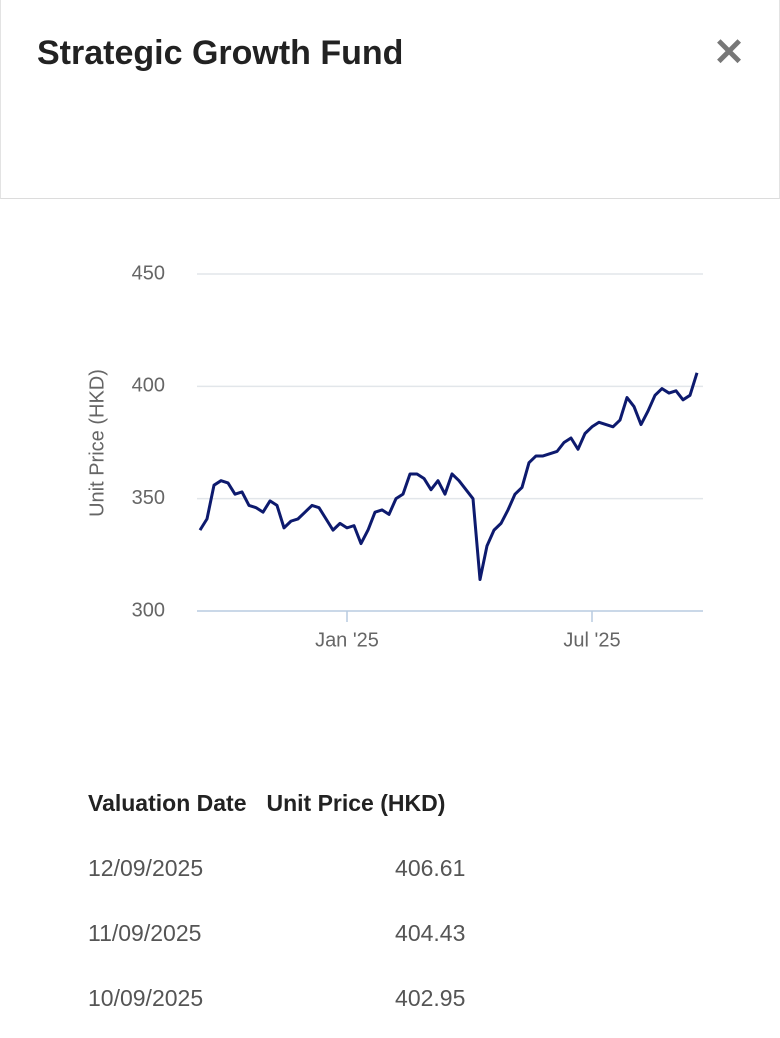 The image size is (780, 1038). Describe the element at coordinates (220, 53) in the screenshot. I see `page-title: Strategic Growth Fund` at that location.